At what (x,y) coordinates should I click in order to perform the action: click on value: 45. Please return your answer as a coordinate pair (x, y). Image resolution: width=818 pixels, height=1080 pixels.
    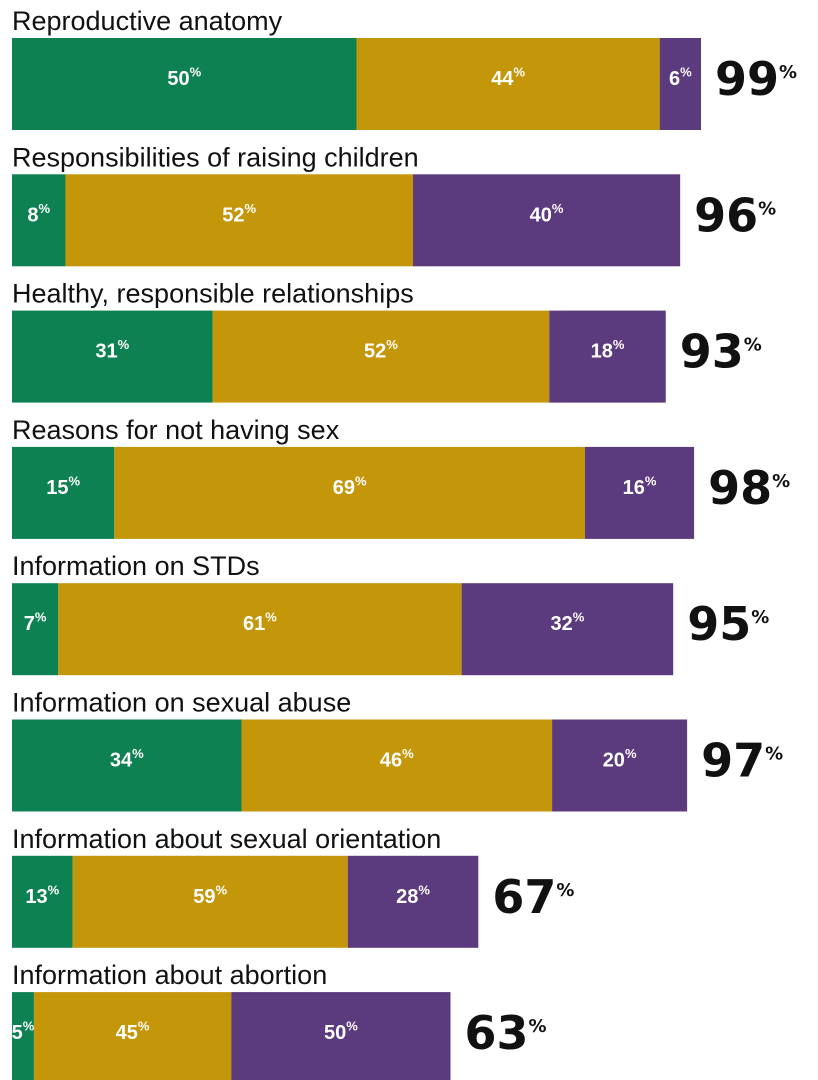
    Looking at the image, I should click on (127, 1033).